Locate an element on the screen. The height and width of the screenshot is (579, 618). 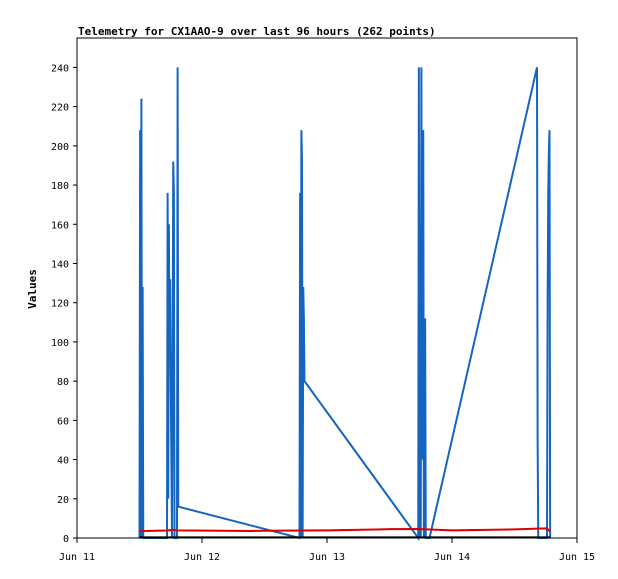
y-tick-label: 200 is located at coordinates (60, 147).